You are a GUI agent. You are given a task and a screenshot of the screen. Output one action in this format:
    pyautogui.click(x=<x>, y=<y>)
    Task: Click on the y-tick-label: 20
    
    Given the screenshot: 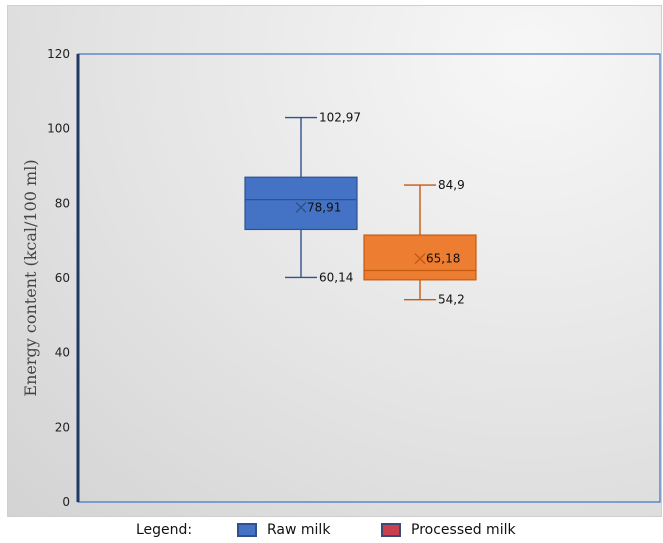 What is the action you would take?
    pyautogui.click(x=62, y=427)
    